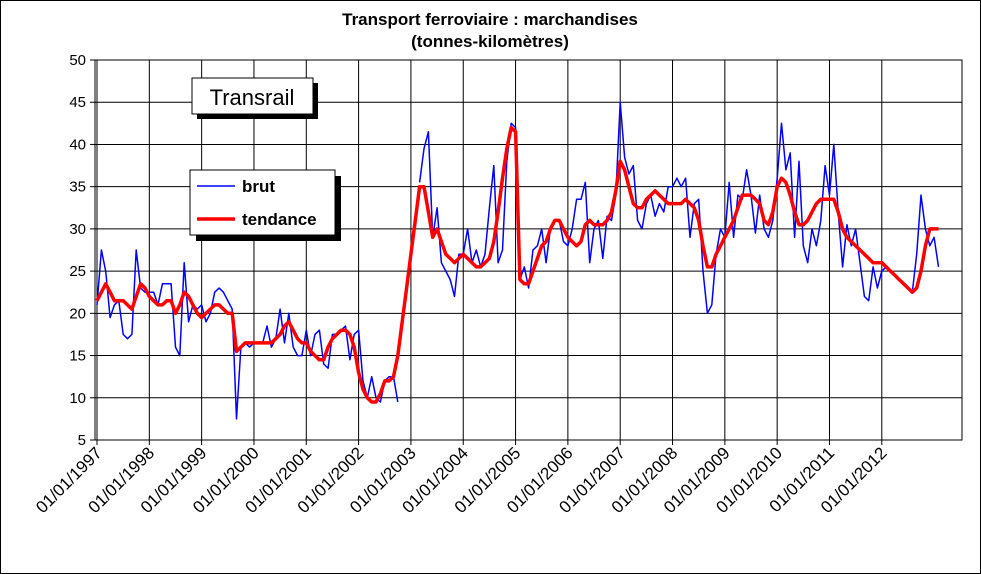 The image size is (981, 574). Describe the element at coordinates (490, 41) in the screenshot. I see `chart-subtitle: (tonnes-kilomètres)` at that location.